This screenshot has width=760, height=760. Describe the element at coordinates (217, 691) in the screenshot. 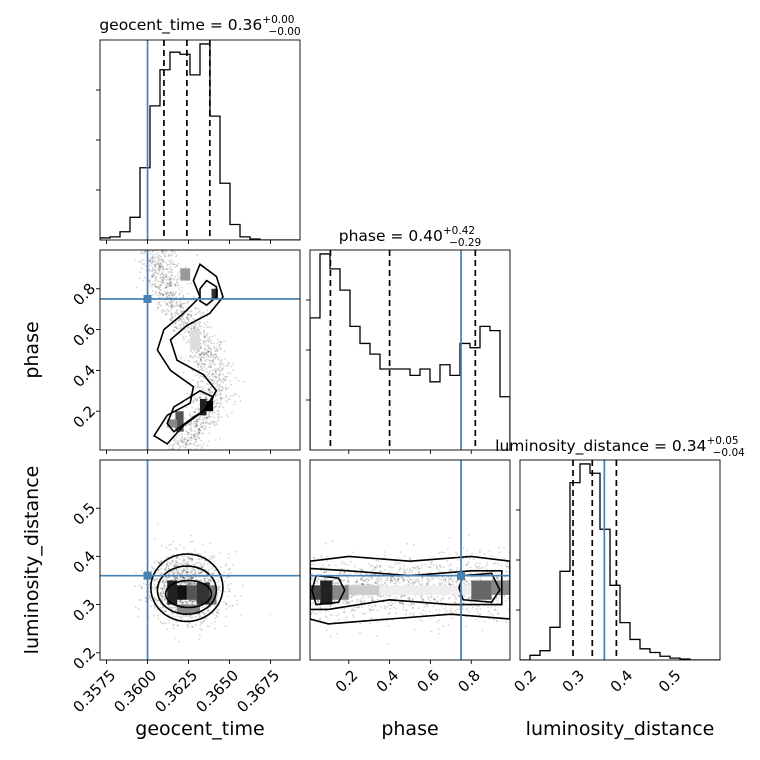

I see `x-tick-label-geocent_time: 0.3650` at that location.